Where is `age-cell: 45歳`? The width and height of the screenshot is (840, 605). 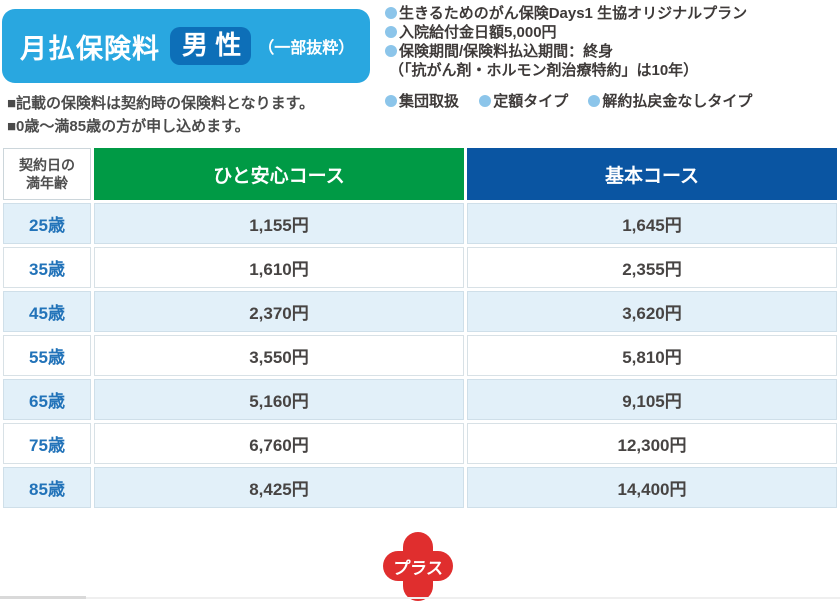 age-cell: 45歳 is located at coordinates (47, 311).